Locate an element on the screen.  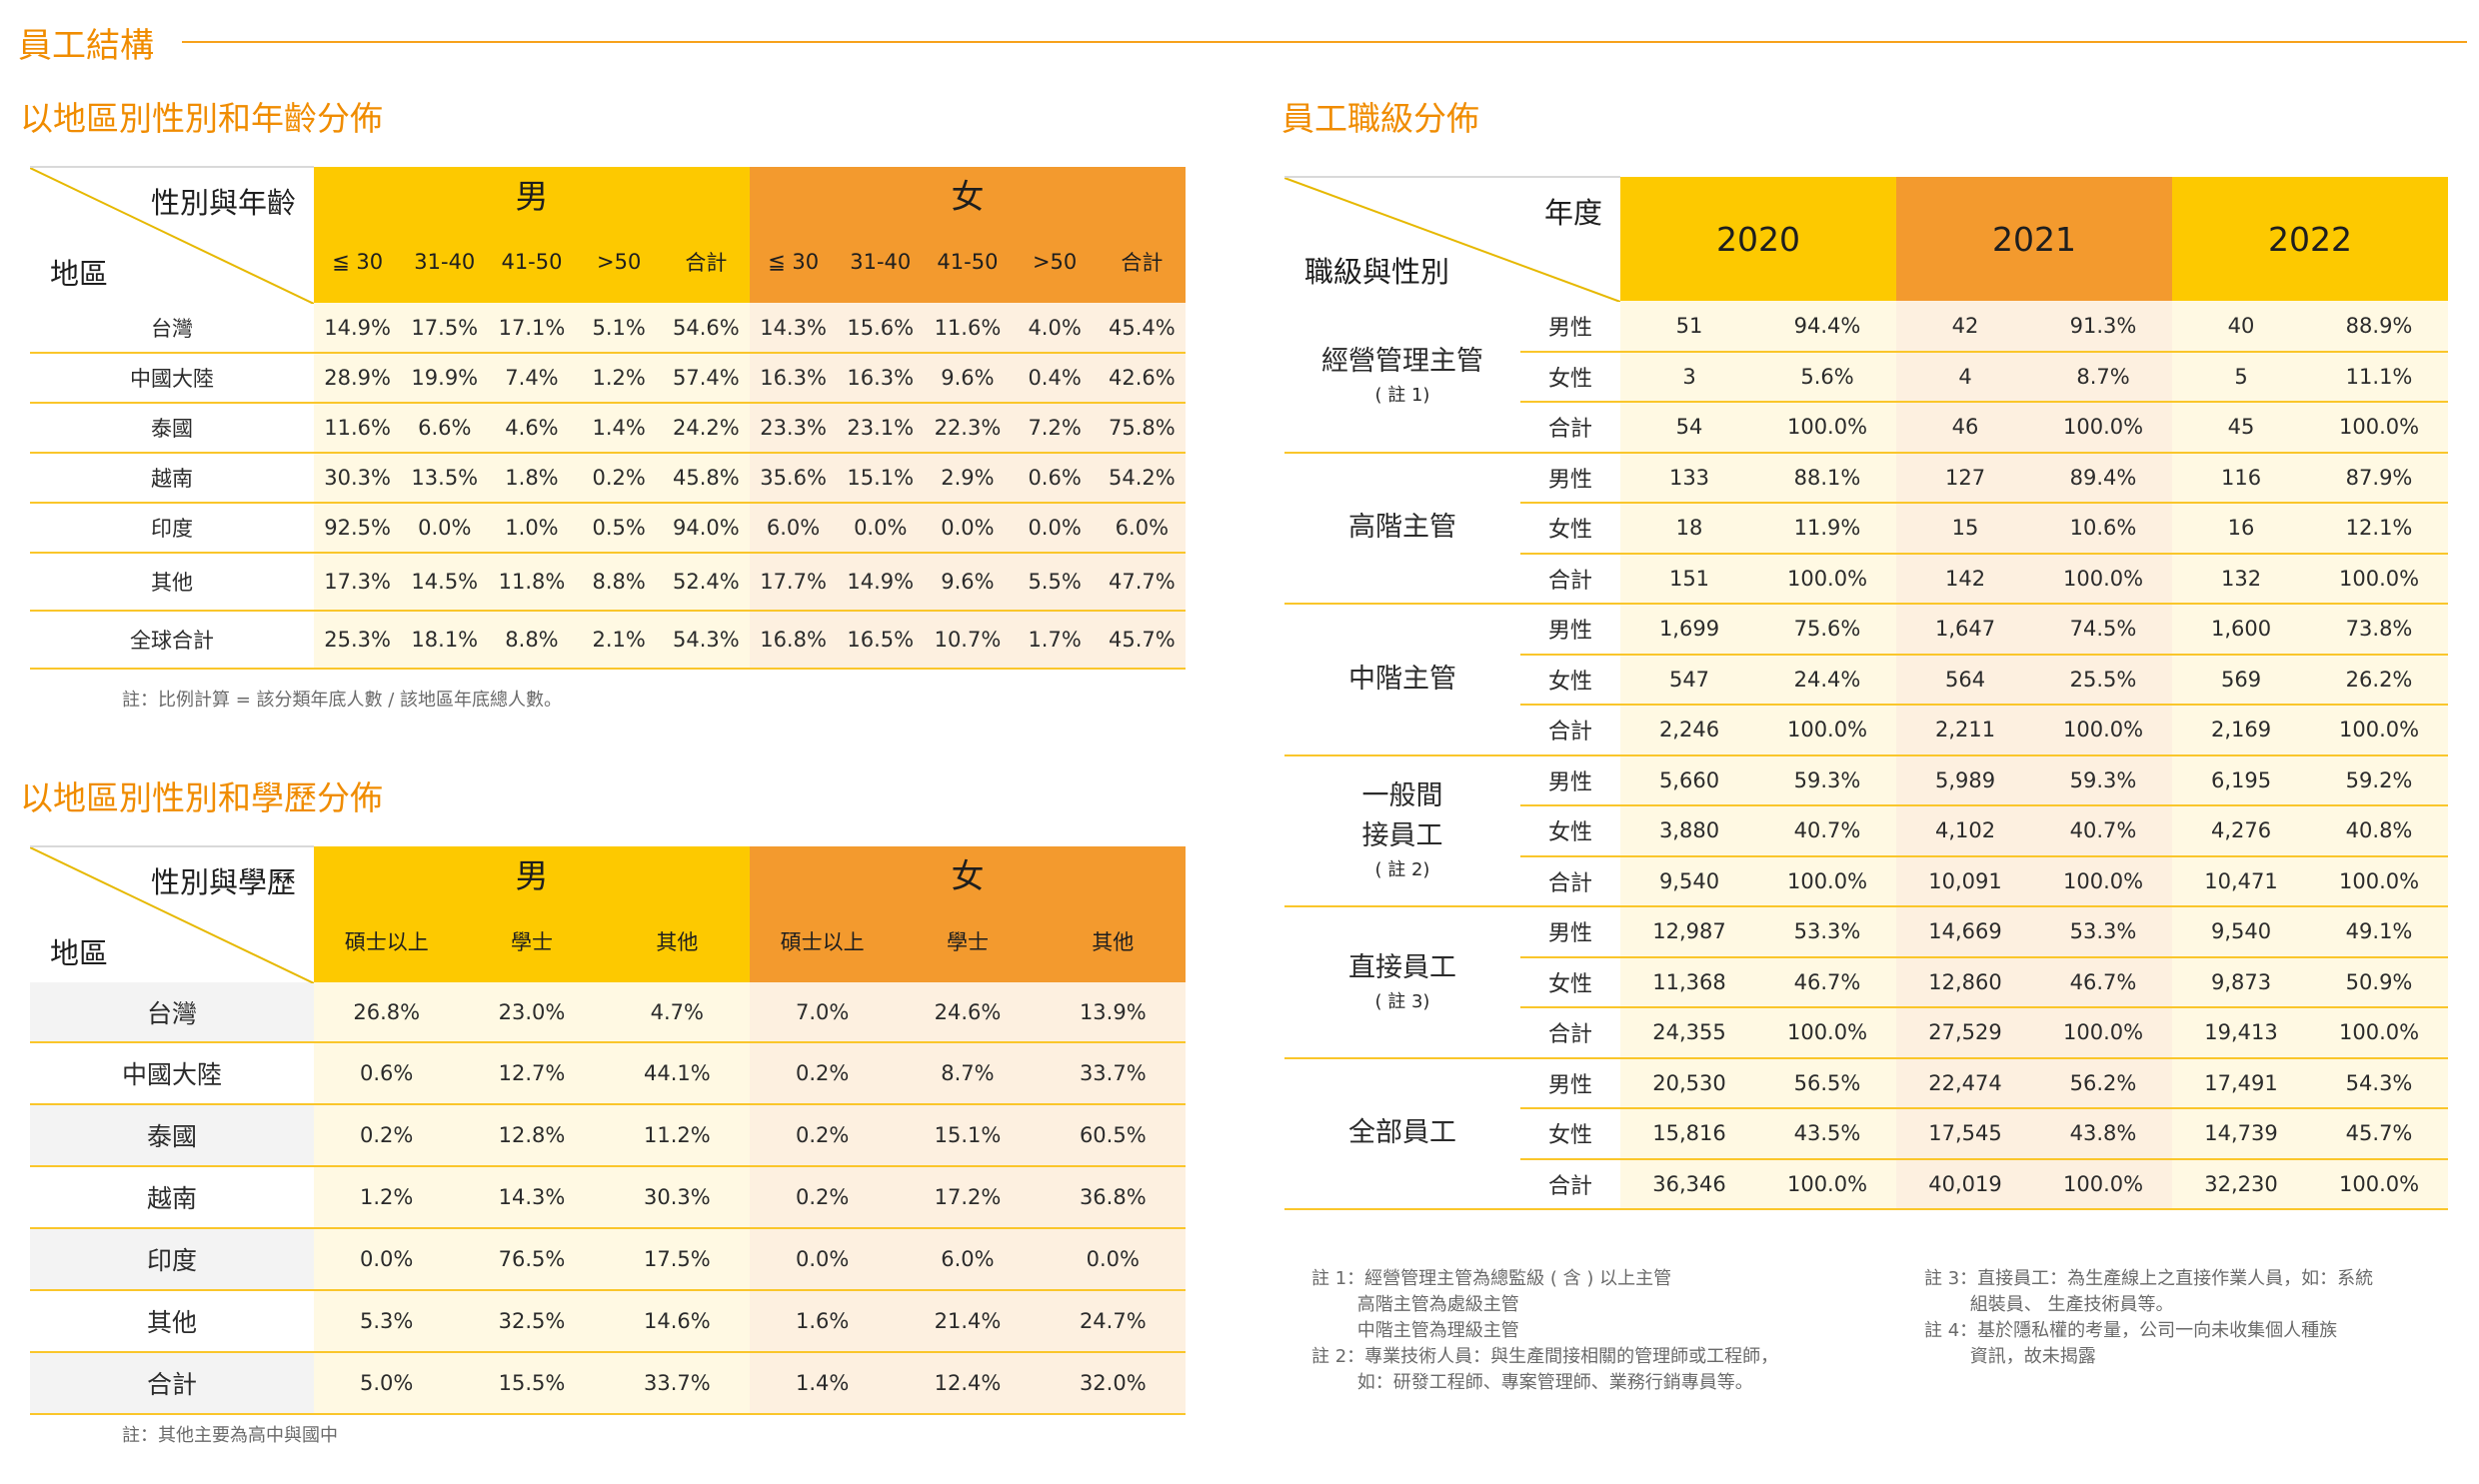
table-cell: 6.6% is located at coordinates (445, 428).